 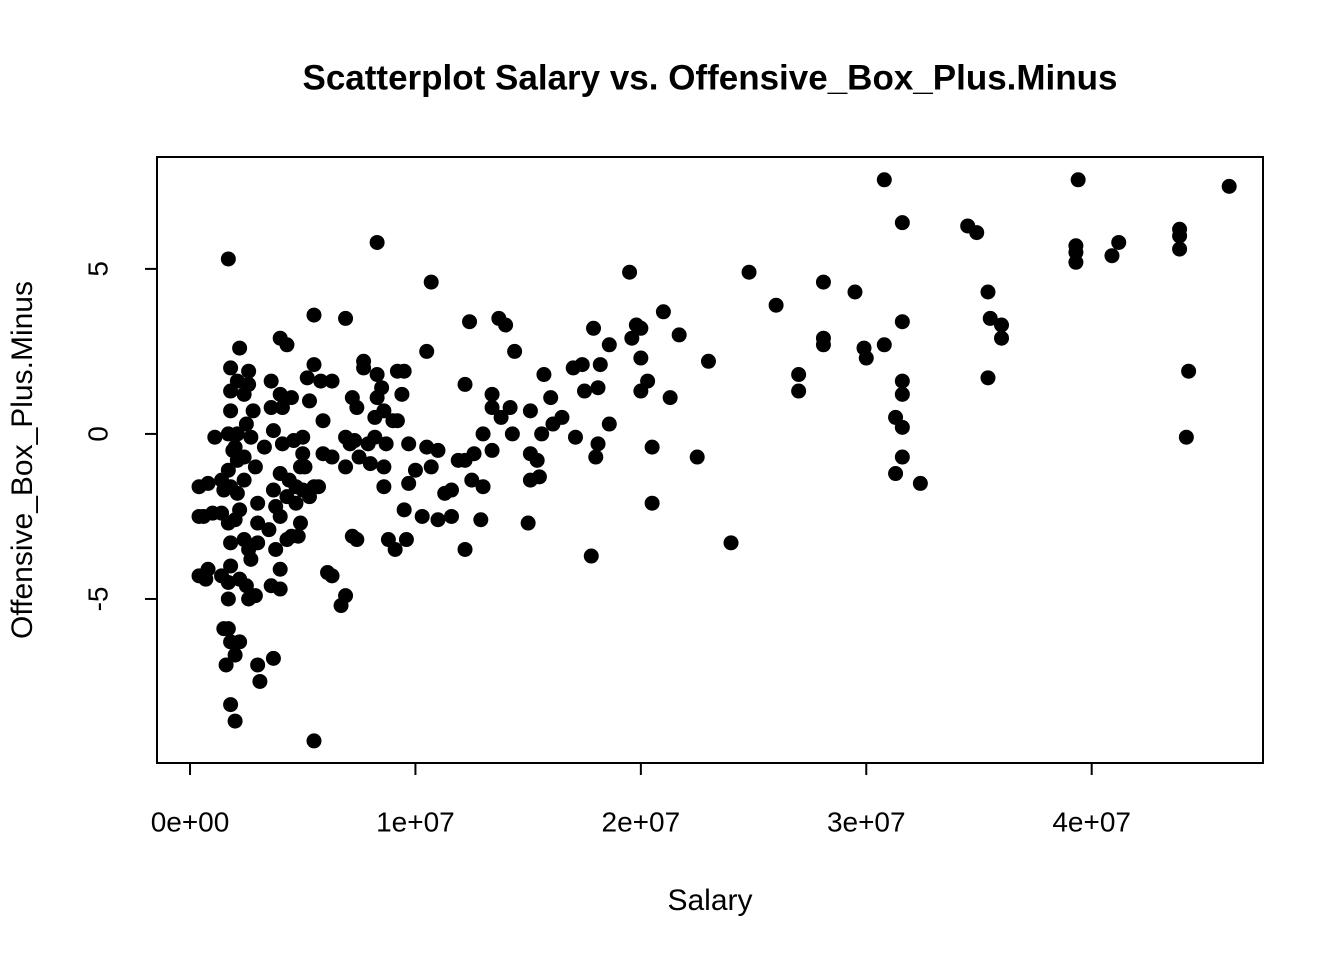 I want to click on x-axis-label: Salary, so click(x=709, y=900).